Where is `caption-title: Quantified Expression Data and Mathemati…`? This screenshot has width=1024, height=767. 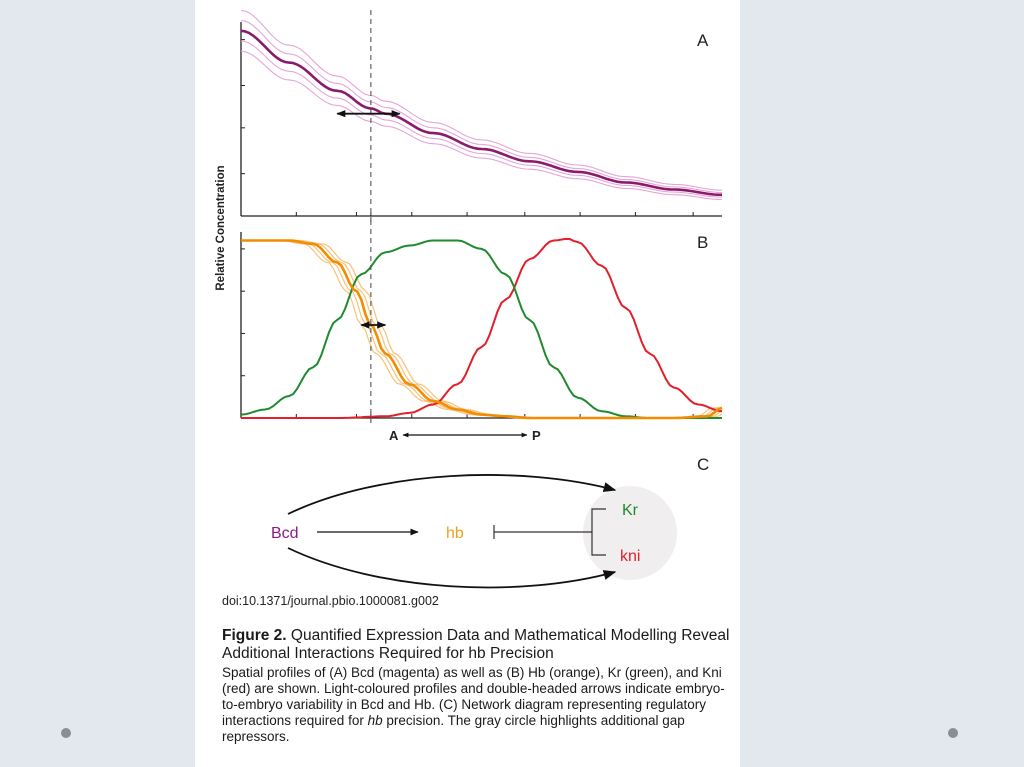 caption-title: Quantified Expression Data and Mathemati… is located at coordinates (476, 644).